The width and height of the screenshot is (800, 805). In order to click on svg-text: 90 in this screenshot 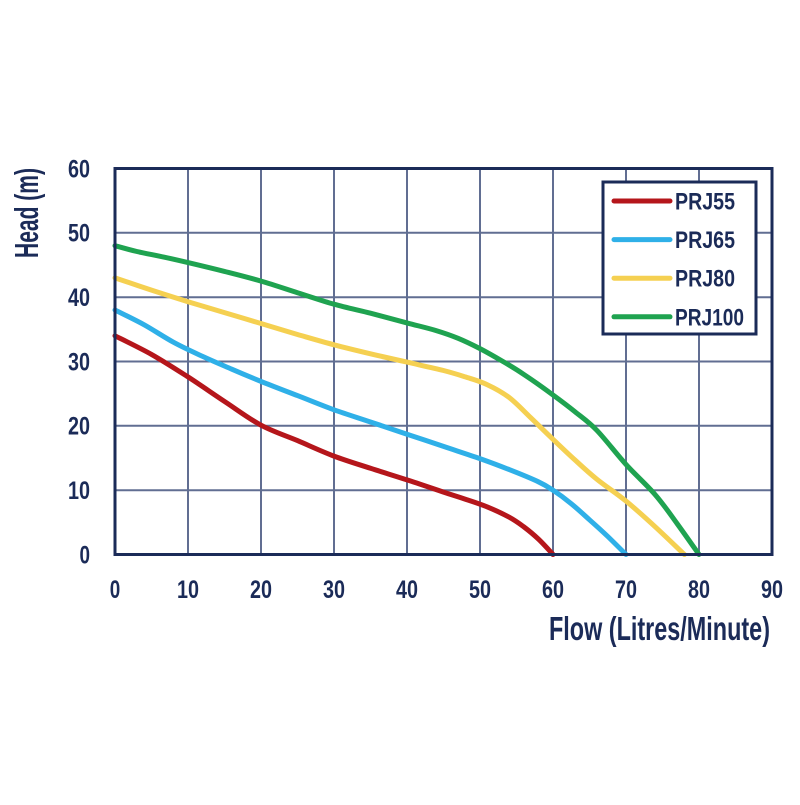, I will do `click(772, 590)`.